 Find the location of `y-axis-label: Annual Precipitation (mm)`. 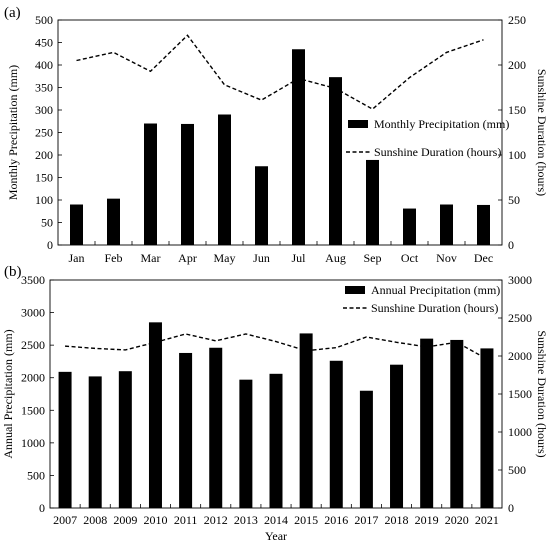

y-axis-label: Annual Precipitation (mm) is located at coordinates (8, 393).